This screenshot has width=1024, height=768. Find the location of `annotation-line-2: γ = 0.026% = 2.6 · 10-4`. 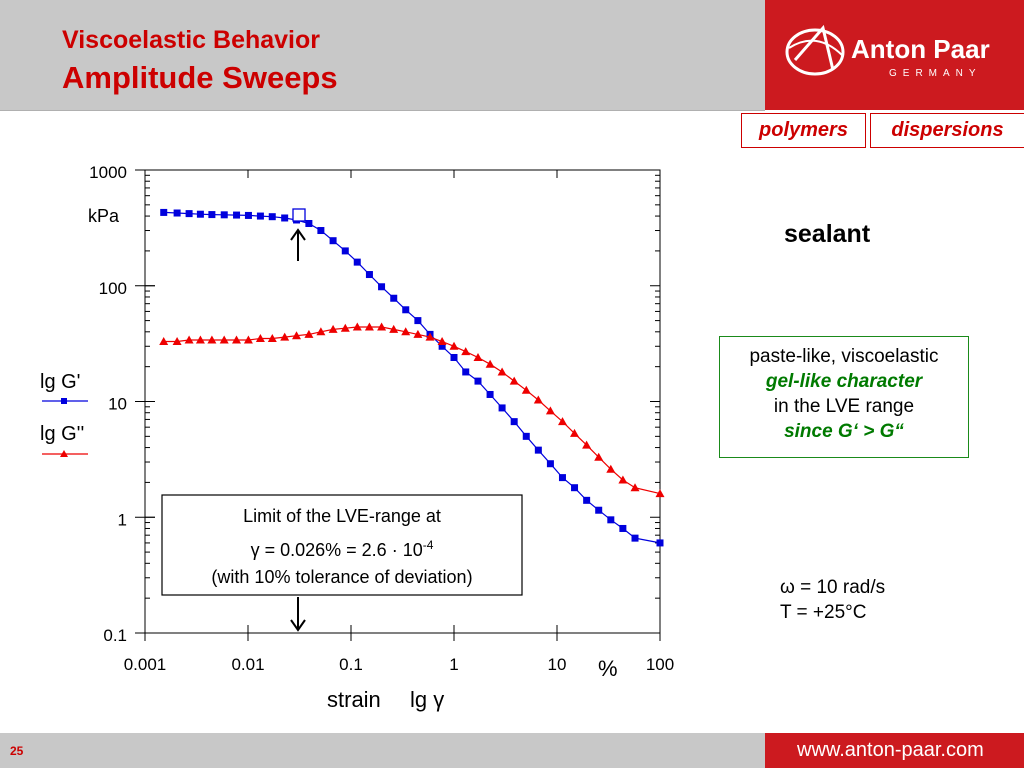

annotation-line-2: γ = 0.026% = 2.6 · 10-4 is located at coordinates (342, 549).